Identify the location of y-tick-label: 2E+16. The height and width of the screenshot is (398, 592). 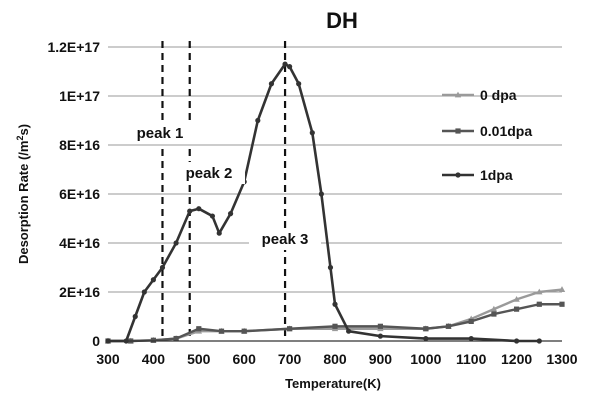
(79, 292).